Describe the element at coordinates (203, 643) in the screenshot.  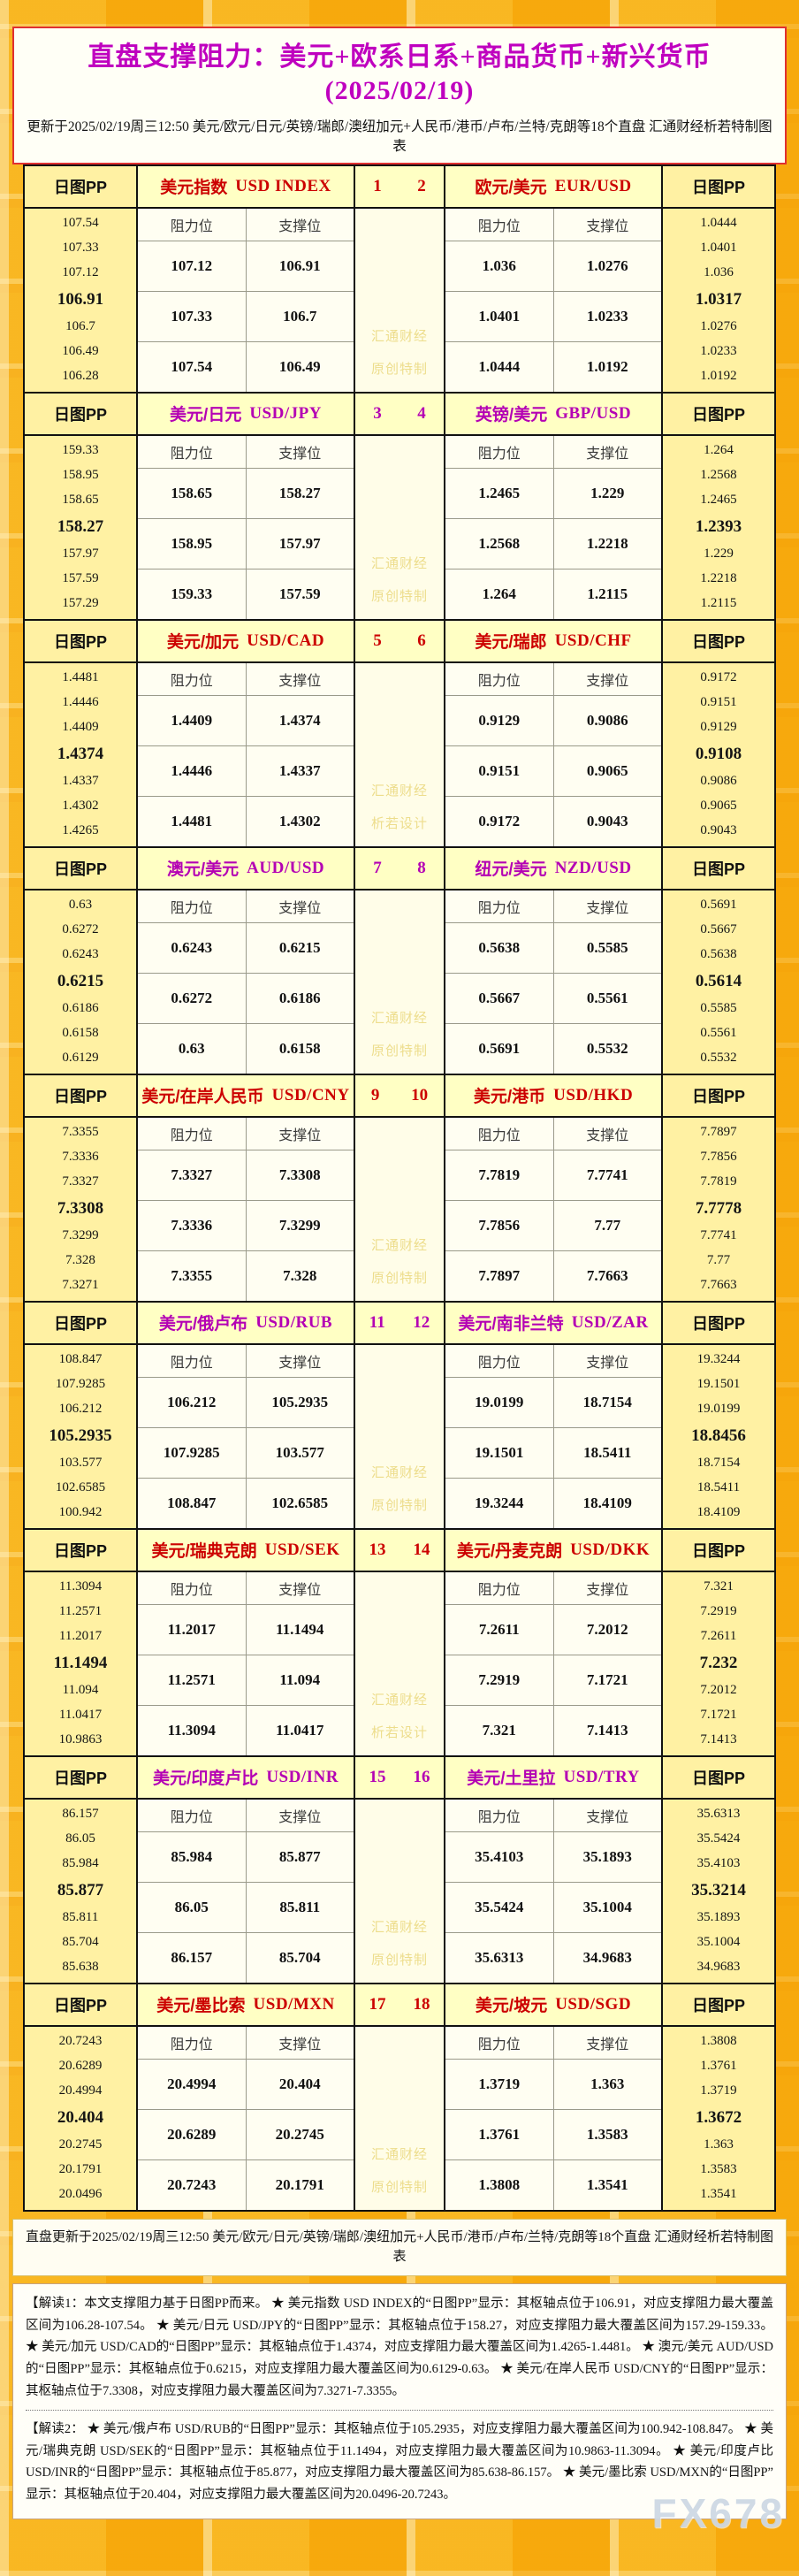
I see `currency-name-cn: 美元/加元` at that location.